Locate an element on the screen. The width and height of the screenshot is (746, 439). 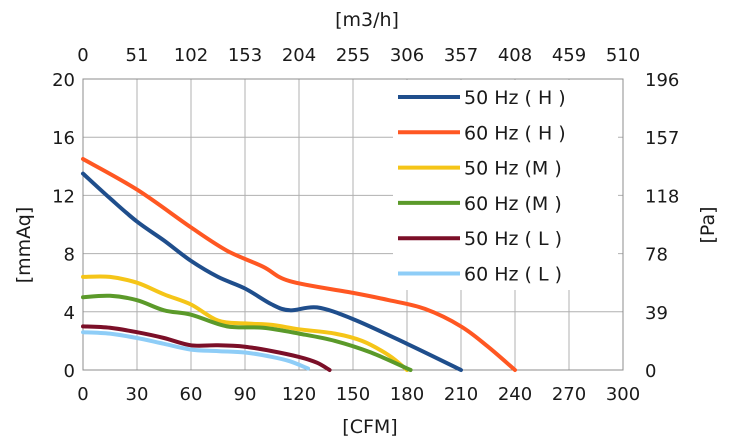
legend-label: 50 Hz (M ) is located at coordinates (513, 169).